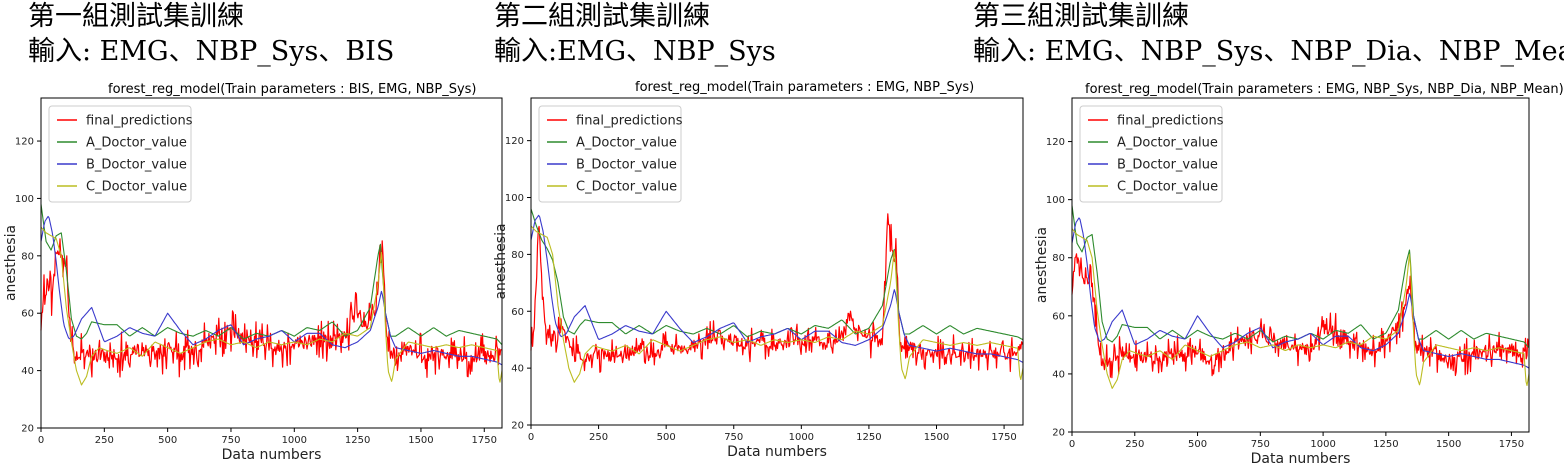  What do you see at coordinates (1081, 16) in the screenshot?
I see `panel-3-heading-line1: 第三組測試集訓練` at bounding box center [1081, 16].